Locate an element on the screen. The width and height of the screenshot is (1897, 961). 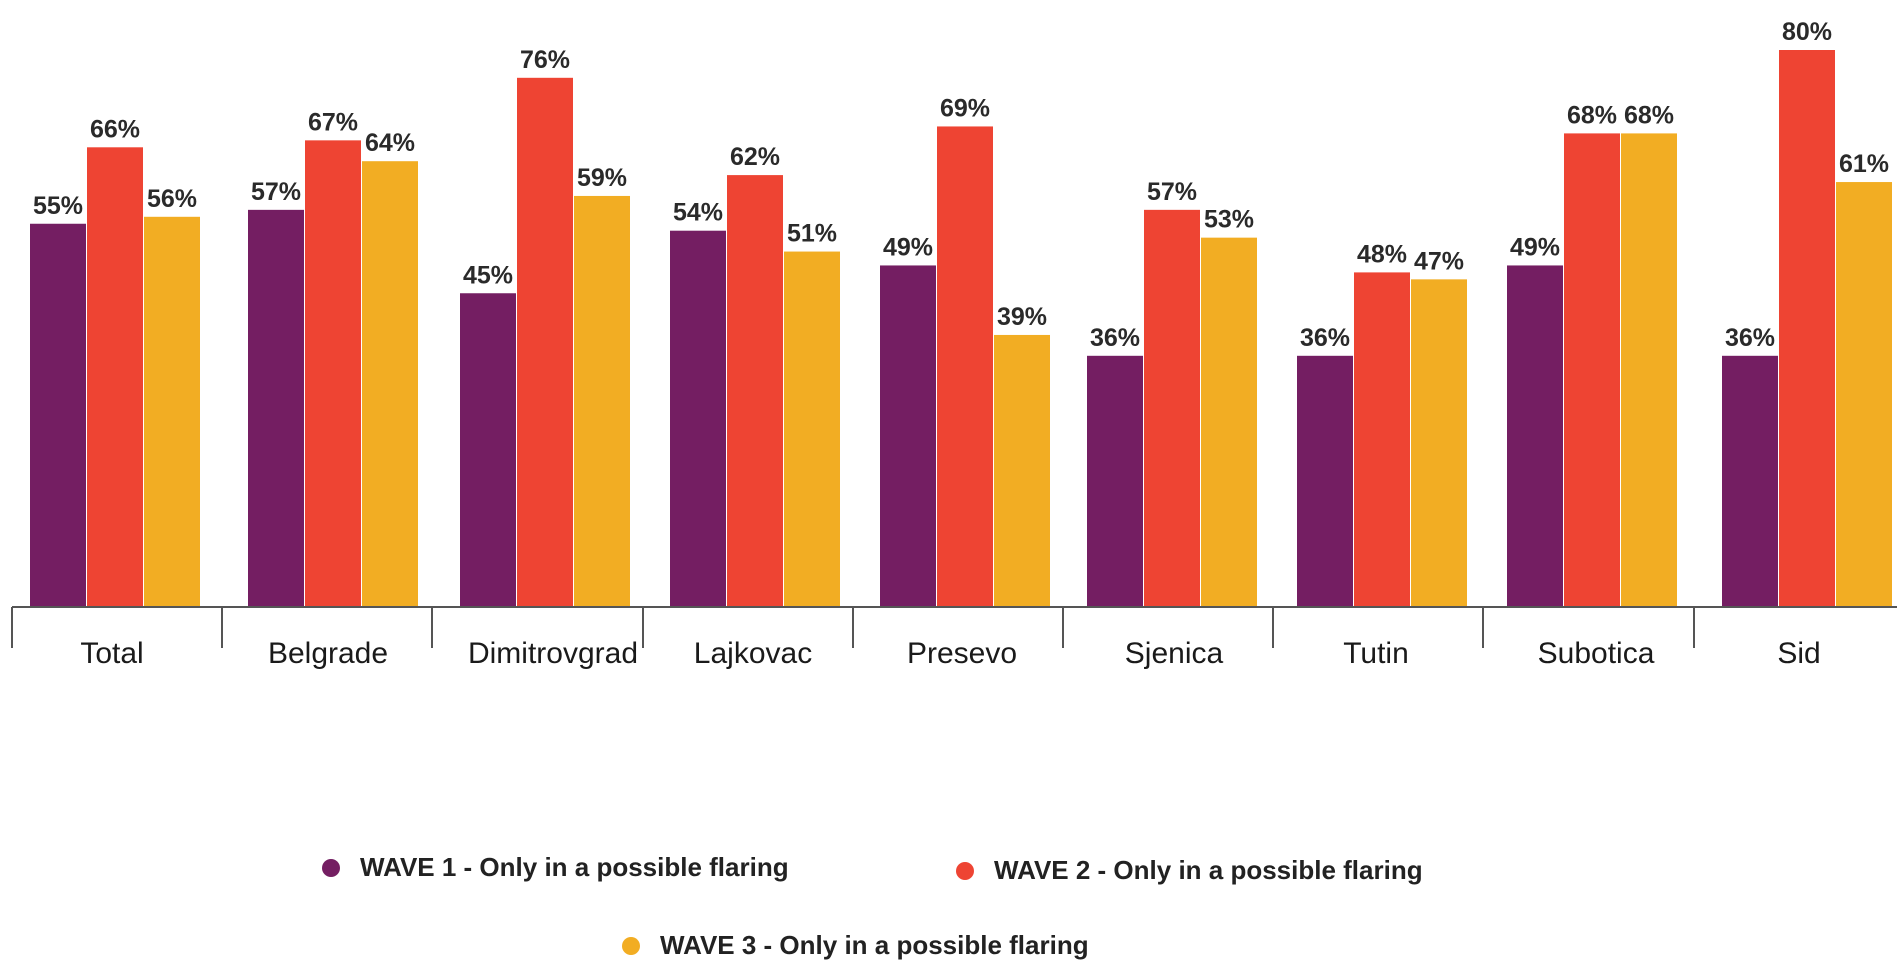
data-label: 64% is located at coordinates (390, 143).